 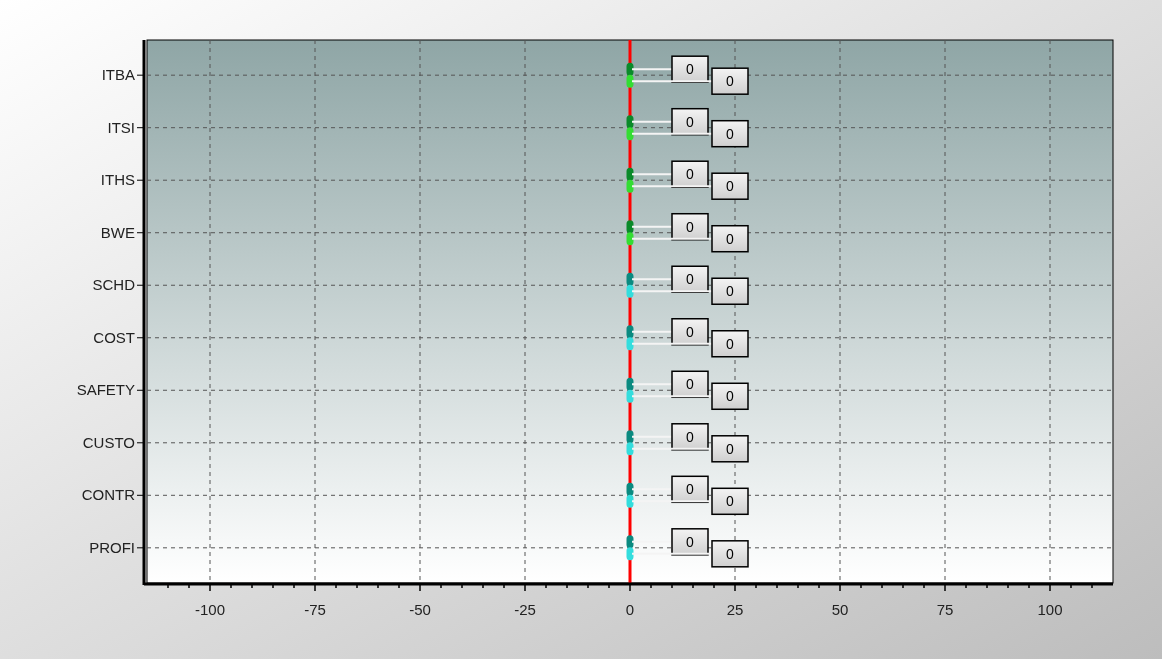 What do you see at coordinates (112, 547) in the screenshot?
I see `y-tick-label: PROFI` at bounding box center [112, 547].